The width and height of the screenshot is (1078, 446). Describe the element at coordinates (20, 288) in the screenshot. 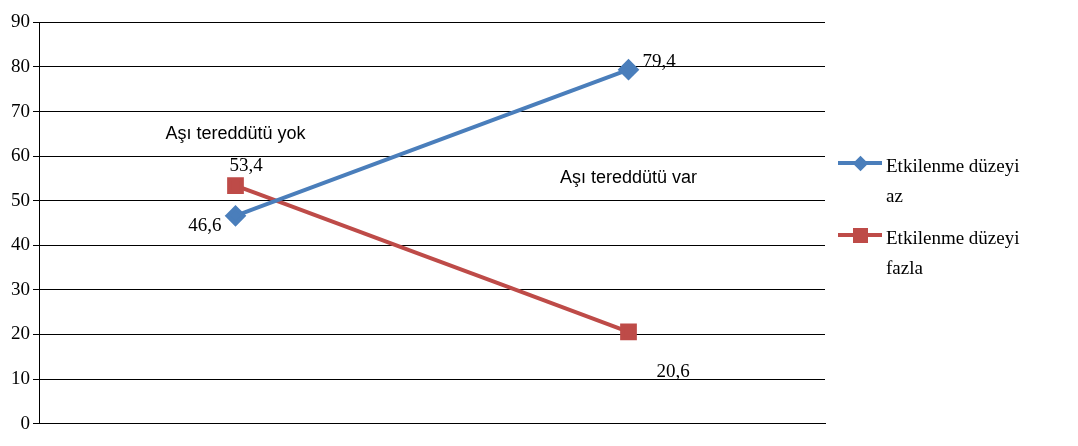

I see `y-tick-label: 30` at that location.